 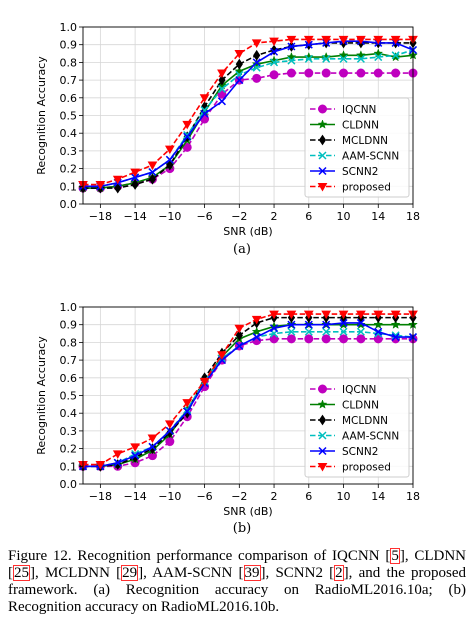 What do you see at coordinates (69, 27) in the screenshot?
I see `y-tick-label: 1.0` at bounding box center [69, 27].